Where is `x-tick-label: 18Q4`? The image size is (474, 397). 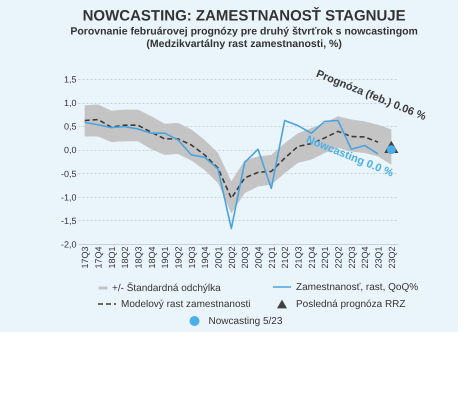 x-tick-label: 18Q4 is located at coordinates (151, 257).